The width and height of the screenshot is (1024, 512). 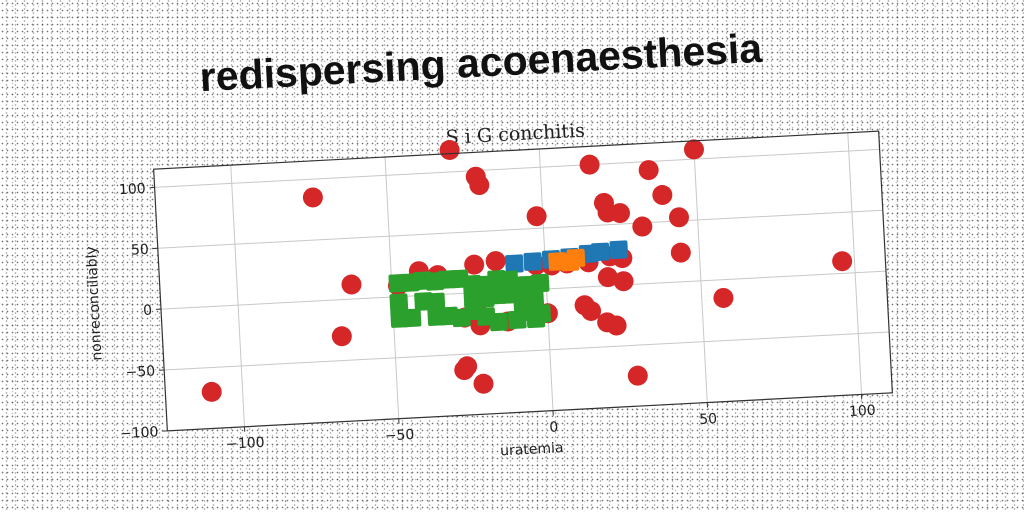 What do you see at coordinates (554, 427) in the screenshot?
I see `x-tick-label: 0` at bounding box center [554, 427].